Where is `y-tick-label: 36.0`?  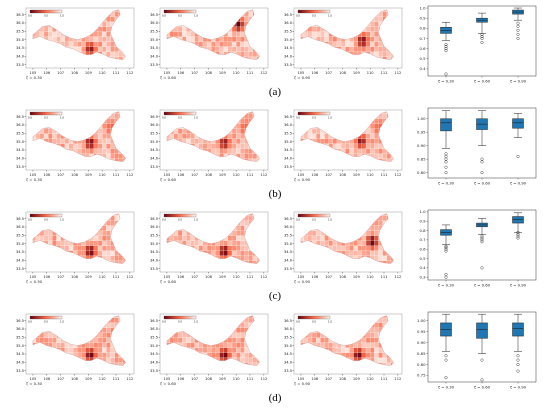 y-tick-label: 36.0 is located at coordinates (154, 329).